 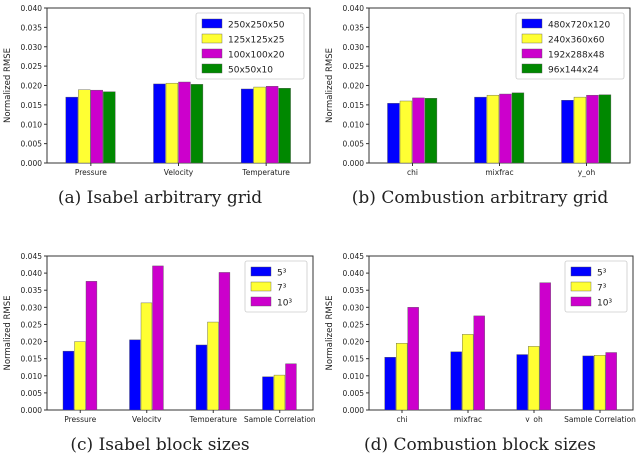 What do you see at coordinates (250, 71) in the screenshot?
I see `legend-label: 50x50x10` at bounding box center [250, 71].